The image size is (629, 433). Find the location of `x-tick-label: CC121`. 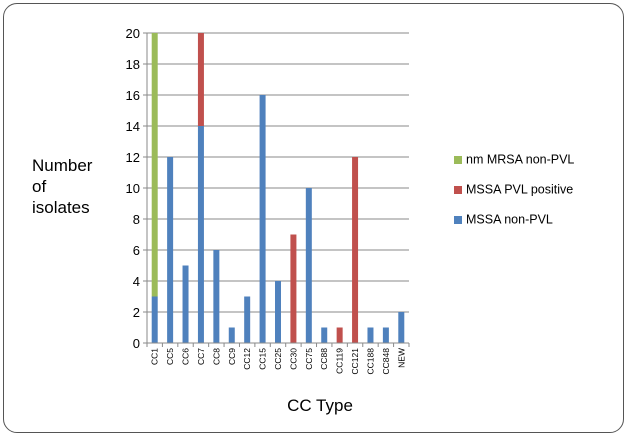

x-tick-label: CC121 is located at coordinates (355, 361).